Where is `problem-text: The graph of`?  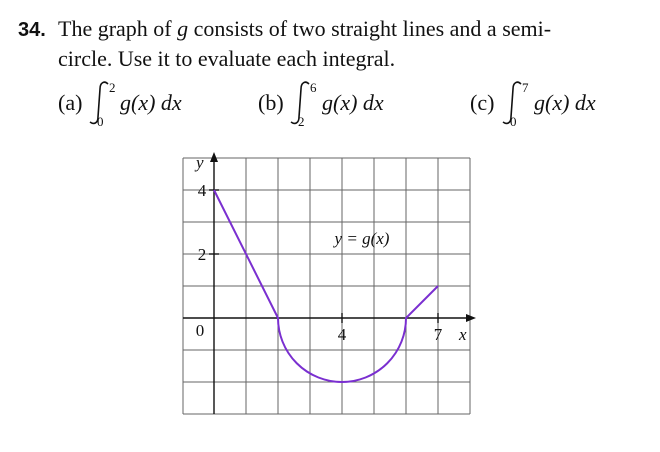 problem-text: The graph of is located at coordinates (117, 28).